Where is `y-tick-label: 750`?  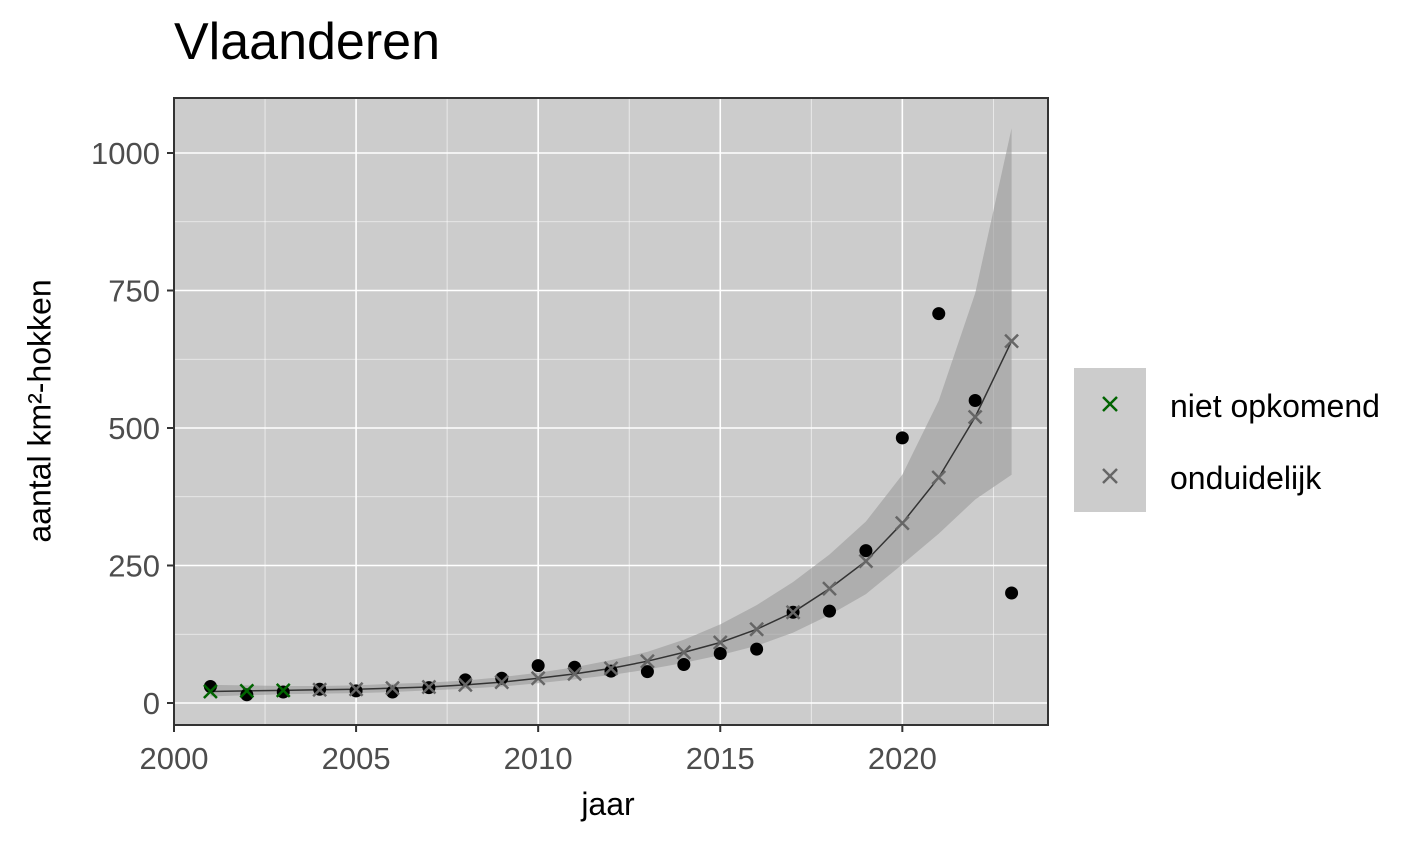
y-tick-label: 750 is located at coordinates (134, 291).